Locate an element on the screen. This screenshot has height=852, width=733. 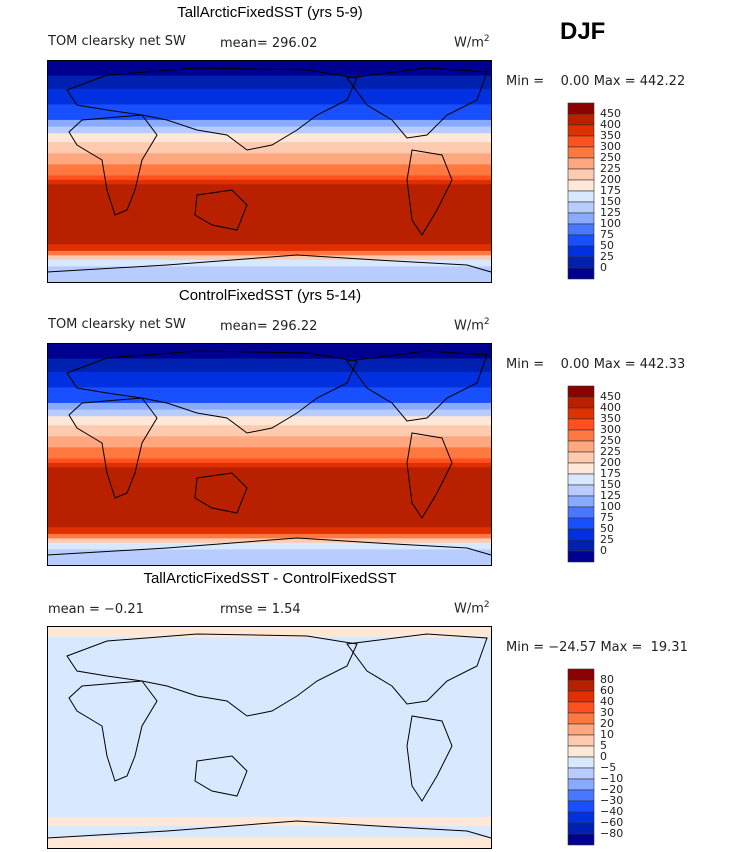
units-label: W/m2 is located at coordinates (472, 608).